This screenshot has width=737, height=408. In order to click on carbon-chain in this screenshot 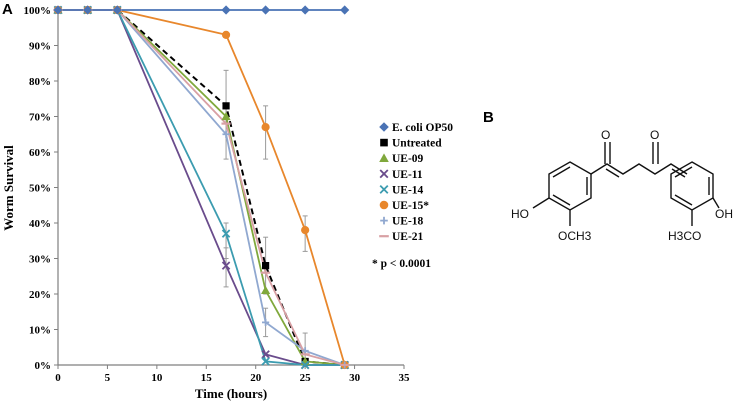, I will do `click(639, 169)`.